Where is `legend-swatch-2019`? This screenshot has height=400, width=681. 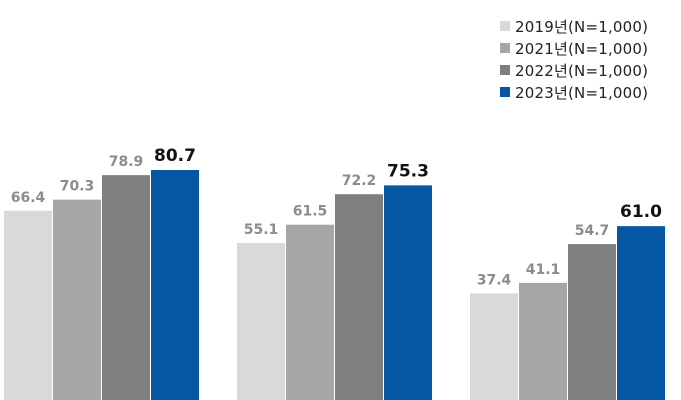 legend-swatch-2019 is located at coordinates (505, 26).